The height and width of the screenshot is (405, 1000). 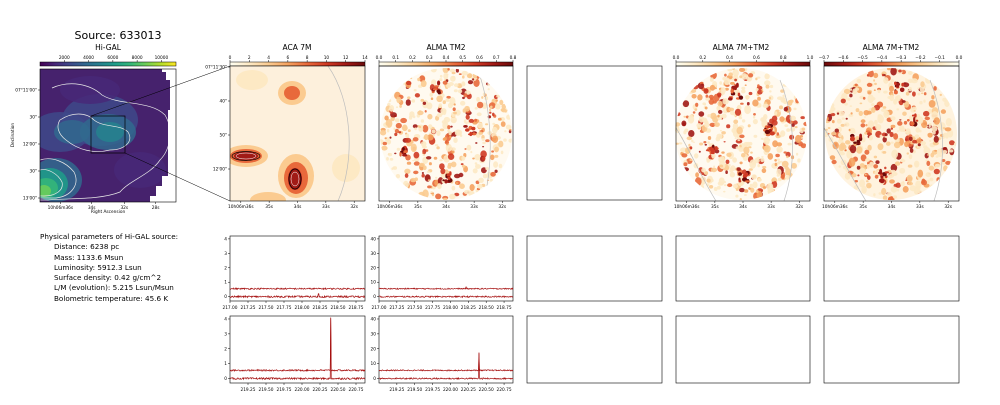 What do you see at coordinates (786, 140) in the screenshot?
I see `combined1-contour-b` at bounding box center [786, 140].